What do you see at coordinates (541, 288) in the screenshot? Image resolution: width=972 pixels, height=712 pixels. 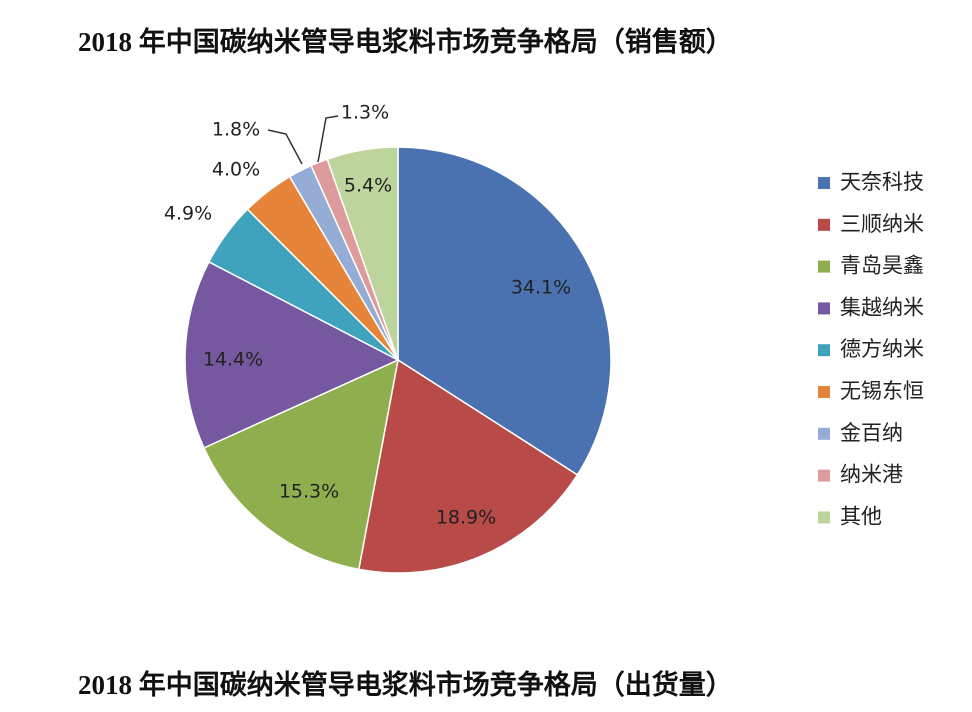 I see `data-label: 34.1%` at bounding box center [541, 288].